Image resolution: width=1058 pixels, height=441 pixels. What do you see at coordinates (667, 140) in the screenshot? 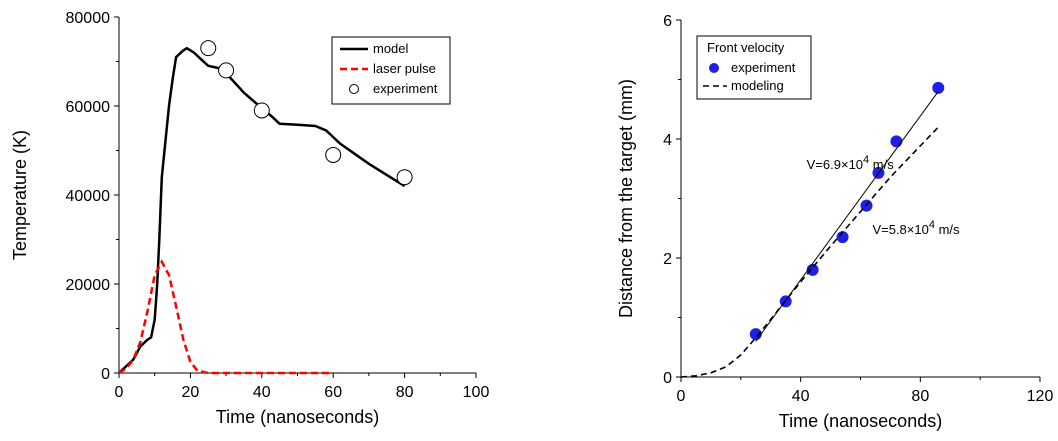
I see `y-tick-label: 4` at bounding box center [667, 140].